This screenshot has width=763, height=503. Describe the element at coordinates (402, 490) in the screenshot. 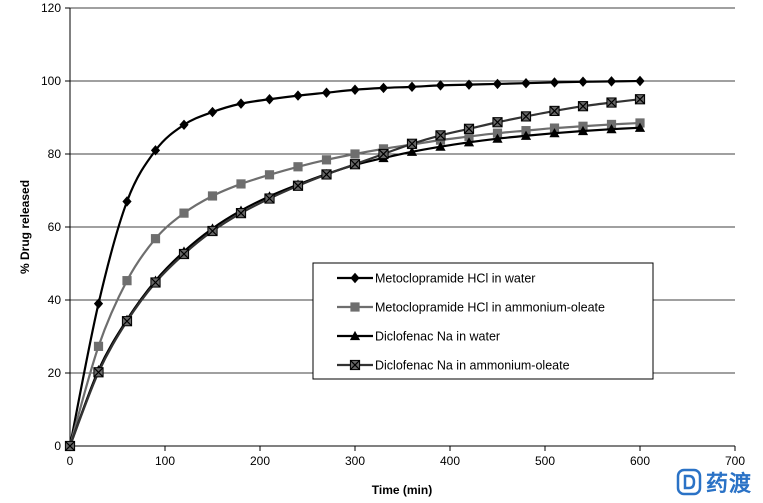

I see `x-axis-title: Time (min)` at that location.